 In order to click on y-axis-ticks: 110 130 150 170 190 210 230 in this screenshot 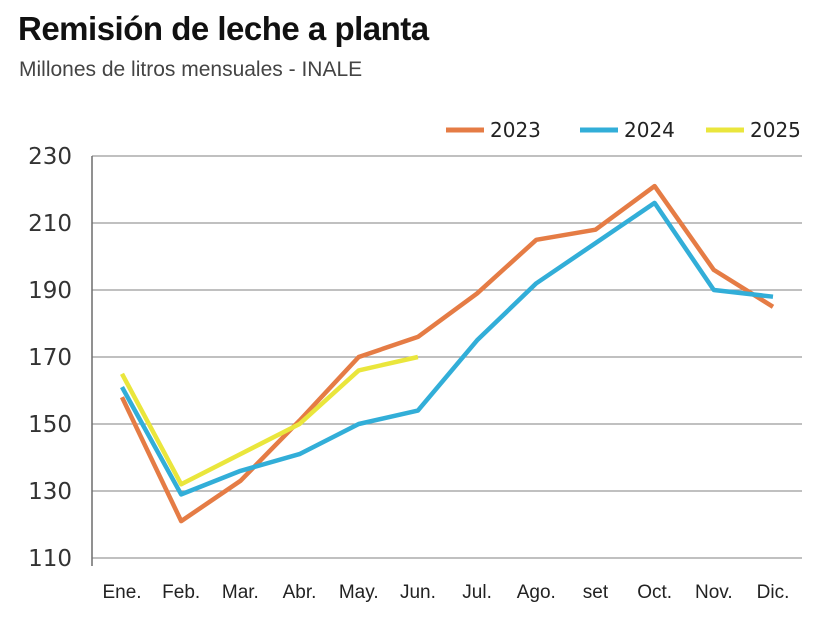, I will do `click(50, 358)`.